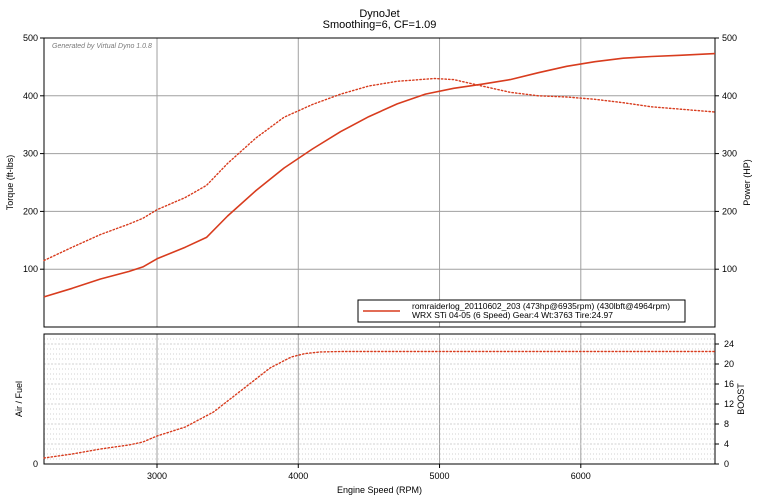 The width and height of the screenshot is (759, 501). Describe the element at coordinates (30, 96) in the screenshot. I see `left-tick-label: 400` at that location.